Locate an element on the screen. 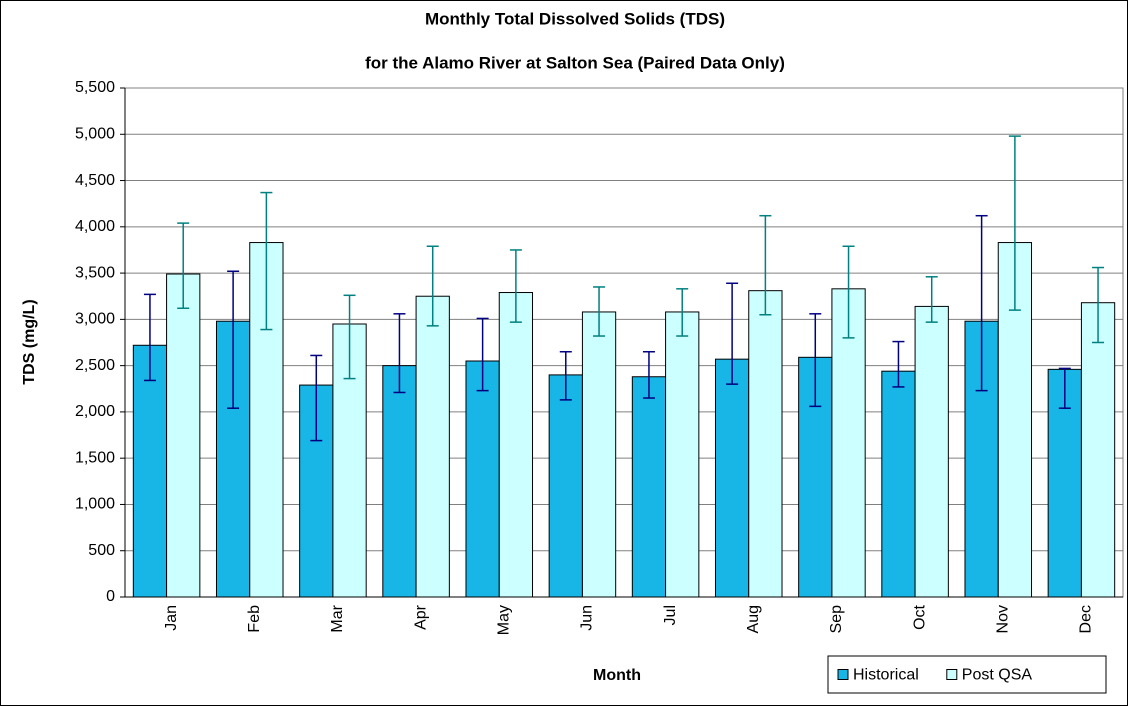 Image resolution: width=1128 pixels, height=706 pixels. x-tick-label: Sep is located at coordinates (836, 619).